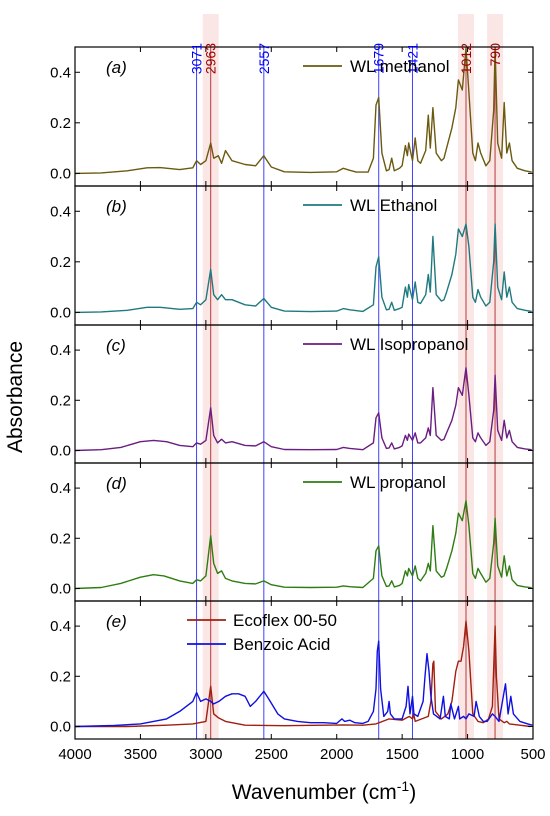  Describe the element at coordinates (400, 66) in the screenshot. I see `legend-entry-1-1: WL methanol` at that location.